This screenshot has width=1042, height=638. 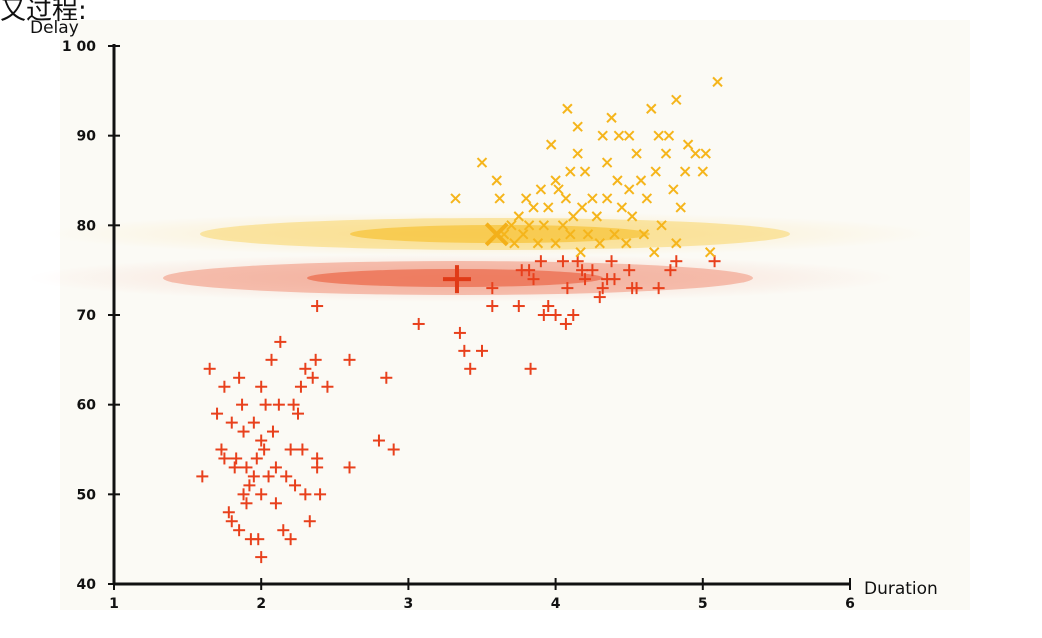 What do you see at coordinates (87, 406) in the screenshot?
I see `y-tick-label: 60` at bounding box center [87, 406].